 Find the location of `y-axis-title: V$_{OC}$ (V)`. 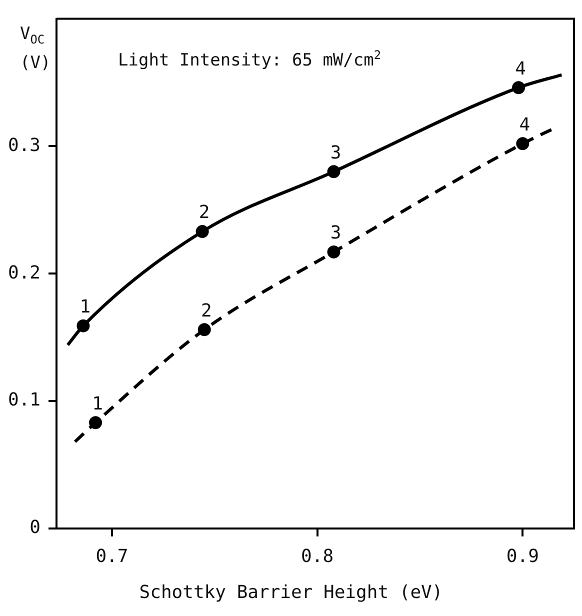

y-axis-title: V$_{OC}$ (V) is located at coordinates (36, 49).